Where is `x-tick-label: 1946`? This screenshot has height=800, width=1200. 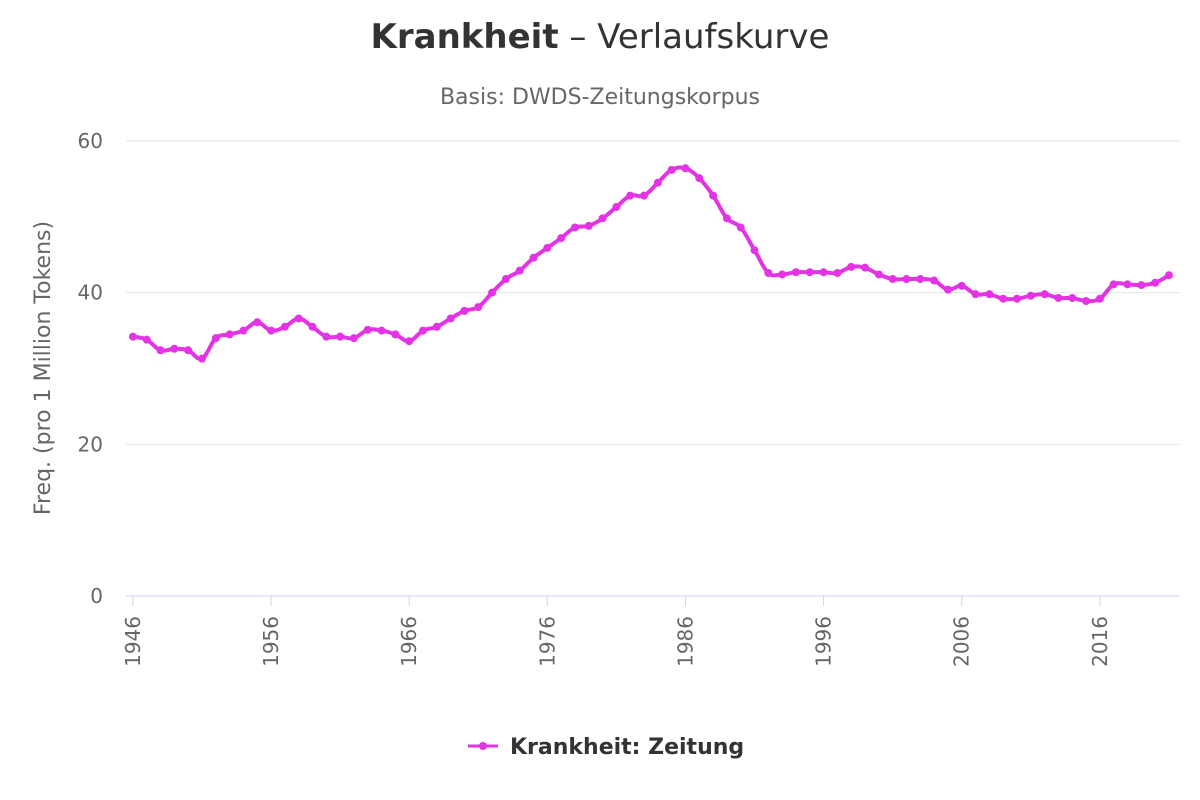
x-tick-label: 1946 is located at coordinates (133, 641).